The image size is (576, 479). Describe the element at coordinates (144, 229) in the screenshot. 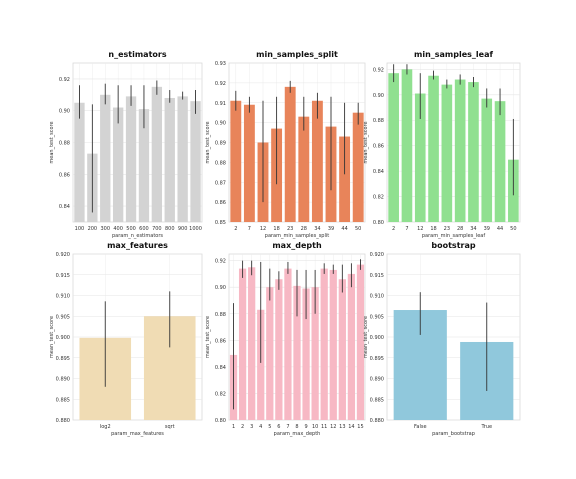

I see `x-tick-label: 600` at that location.